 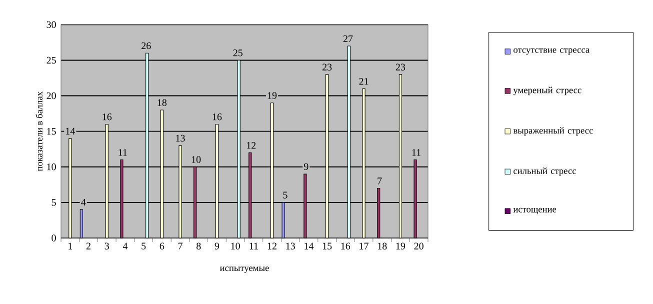 I want to click on x-tick-label: 18, so click(x=382, y=246).